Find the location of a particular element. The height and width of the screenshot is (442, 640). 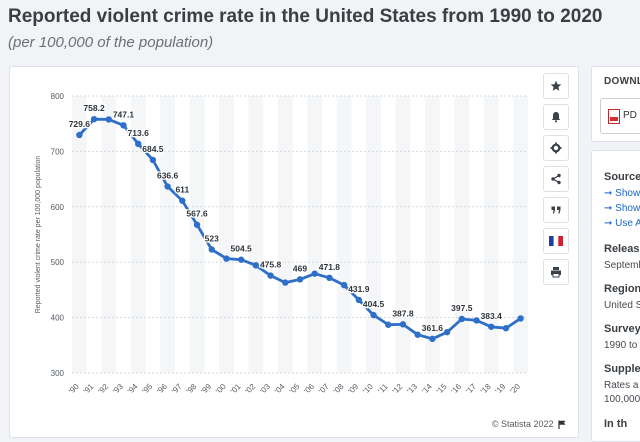

data-label: 523 is located at coordinates (212, 238).